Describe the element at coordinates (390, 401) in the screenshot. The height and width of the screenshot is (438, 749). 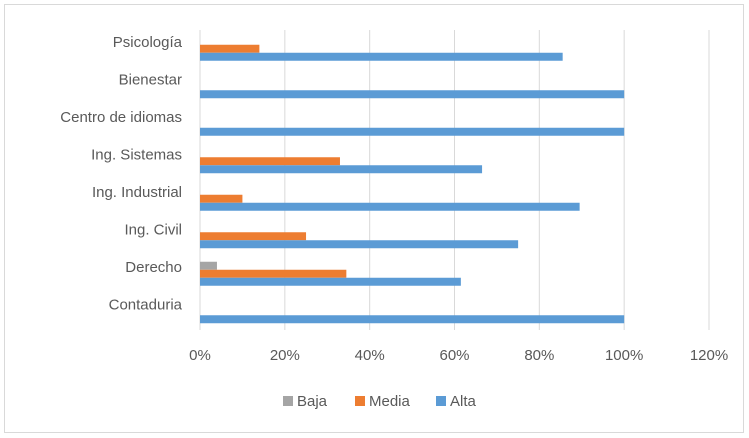
I see `legend-label-media: Media` at that location.